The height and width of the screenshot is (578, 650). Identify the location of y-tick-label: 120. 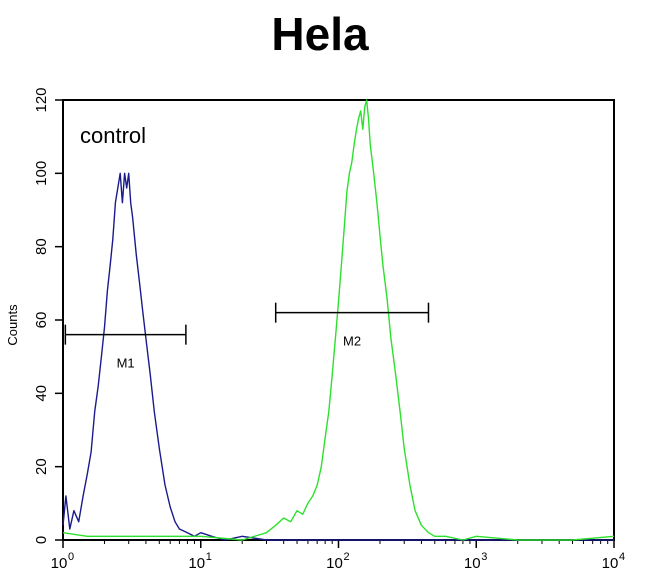
(41, 99).